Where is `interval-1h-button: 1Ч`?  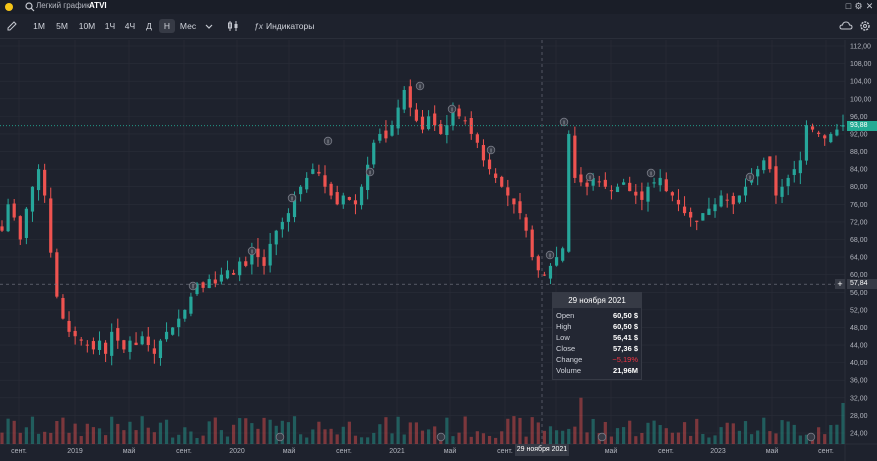
interval-1h-button: 1Ч is located at coordinates (110, 26).